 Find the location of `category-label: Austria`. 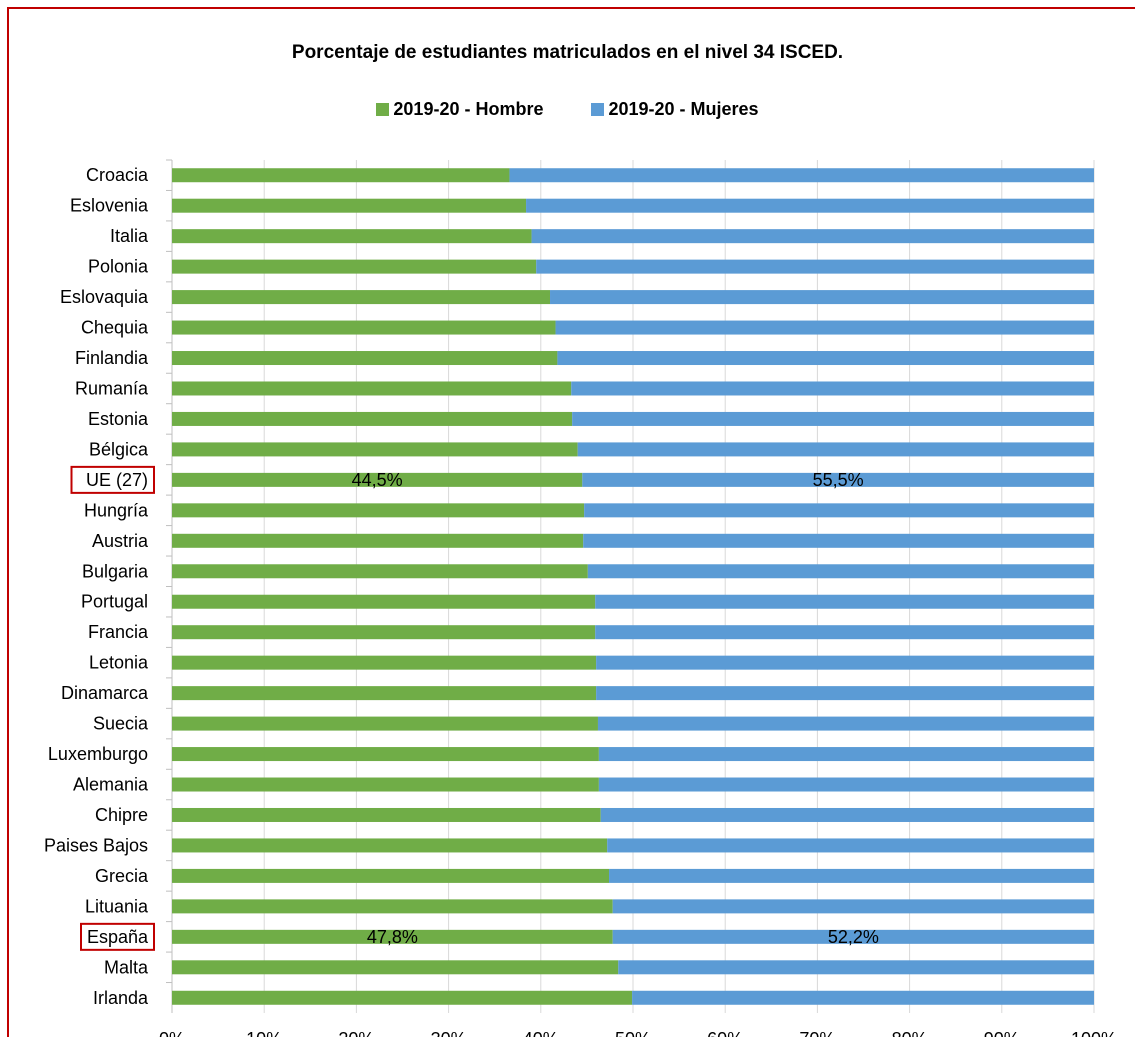

category-label: Austria is located at coordinates (120, 541).